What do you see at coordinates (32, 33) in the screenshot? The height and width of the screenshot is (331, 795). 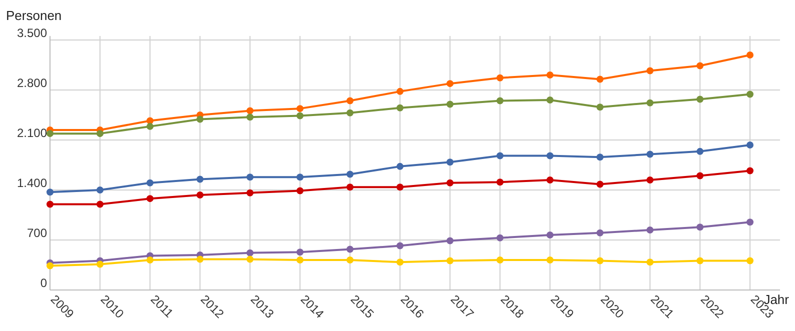 I see `y-tick-label: 3.500` at bounding box center [32, 33].